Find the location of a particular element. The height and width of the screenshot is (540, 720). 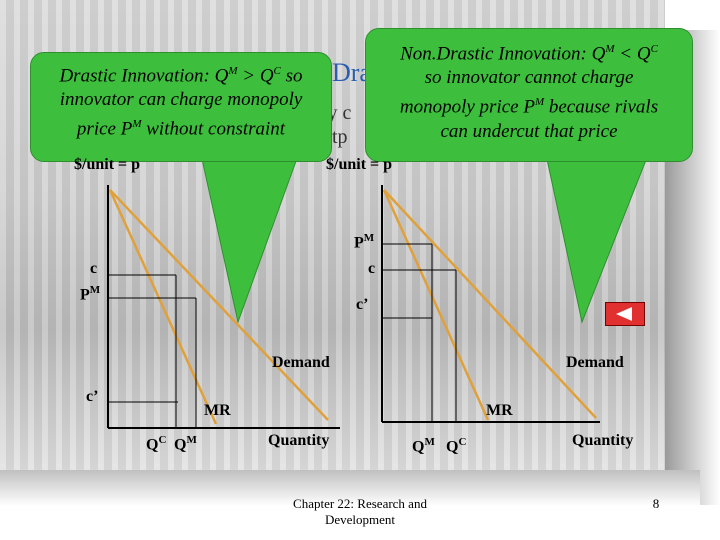

right-demand-label: Demand is located at coordinates (595, 362).